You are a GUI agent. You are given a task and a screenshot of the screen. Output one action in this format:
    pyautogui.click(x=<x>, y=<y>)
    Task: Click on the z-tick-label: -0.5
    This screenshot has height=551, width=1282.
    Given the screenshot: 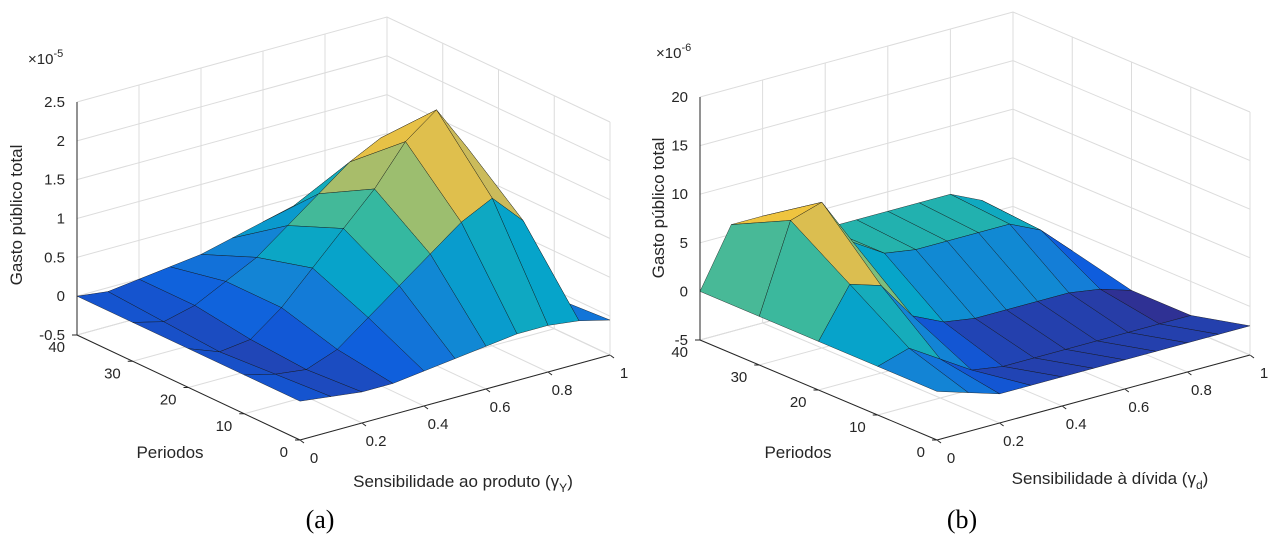 What is the action you would take?
    pyautogui.click(x=52, y=335)
    